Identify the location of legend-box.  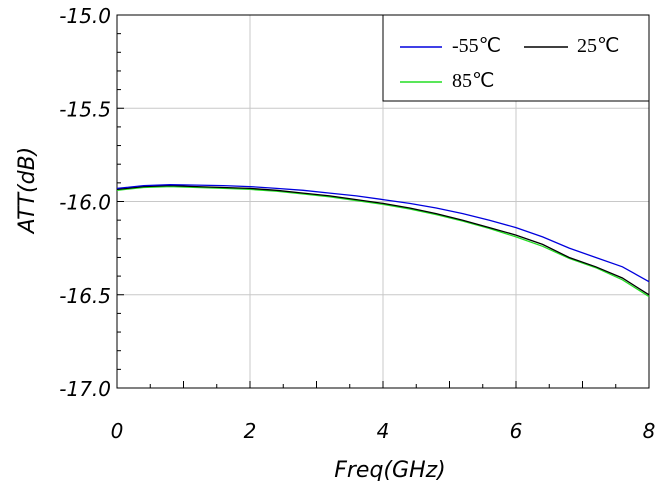
(516, 58).